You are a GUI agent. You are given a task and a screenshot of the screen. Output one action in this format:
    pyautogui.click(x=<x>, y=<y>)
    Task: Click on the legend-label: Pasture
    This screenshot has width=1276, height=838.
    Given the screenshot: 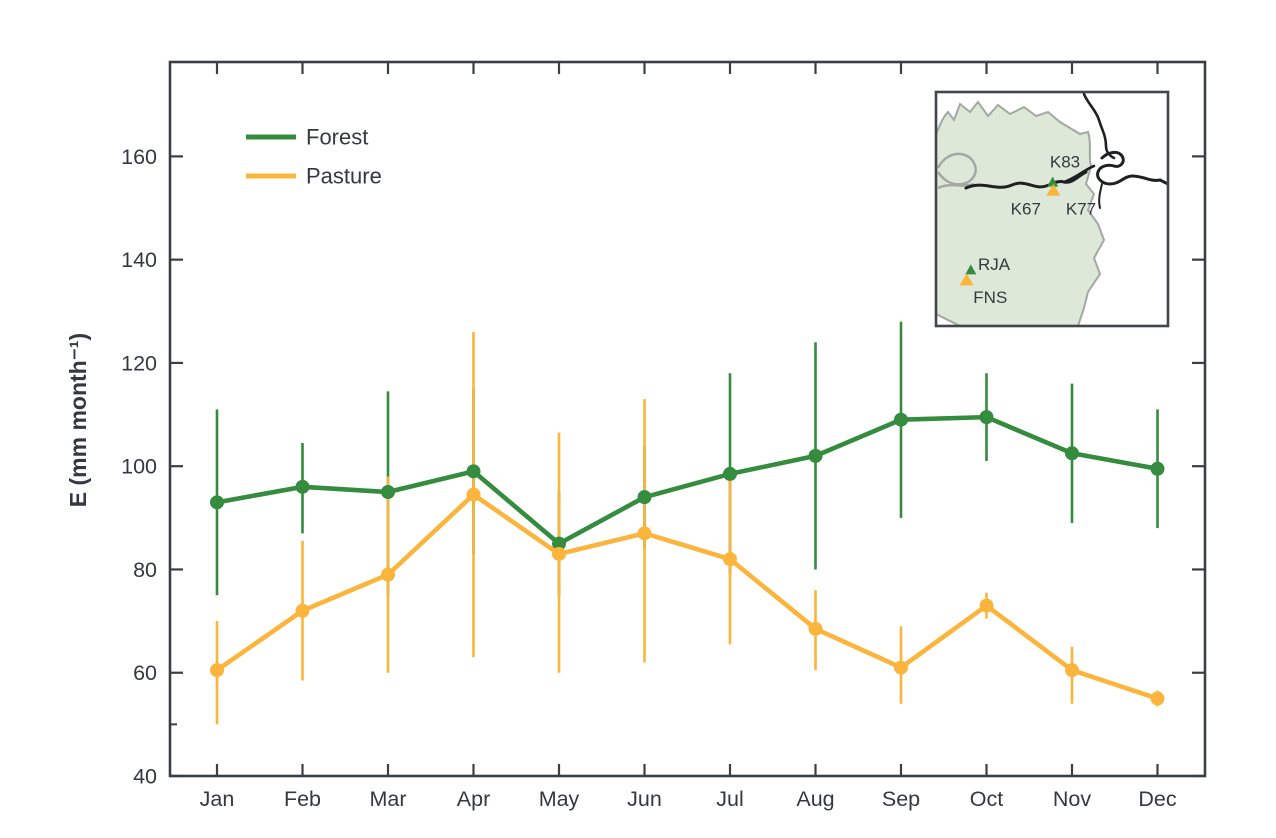 What is the action you would take?
    pyautogui.click(x=344, y=176)
    